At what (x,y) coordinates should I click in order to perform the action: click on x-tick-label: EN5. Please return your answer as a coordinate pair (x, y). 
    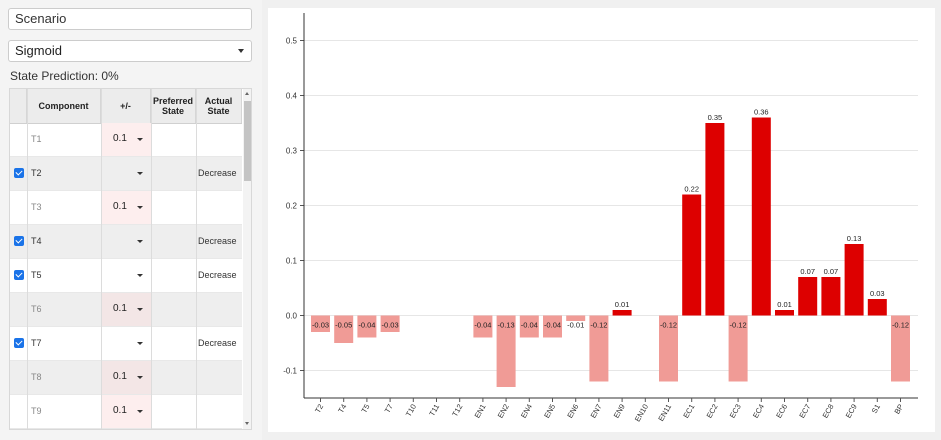
    Looking at the image, I should click on (549, 411).